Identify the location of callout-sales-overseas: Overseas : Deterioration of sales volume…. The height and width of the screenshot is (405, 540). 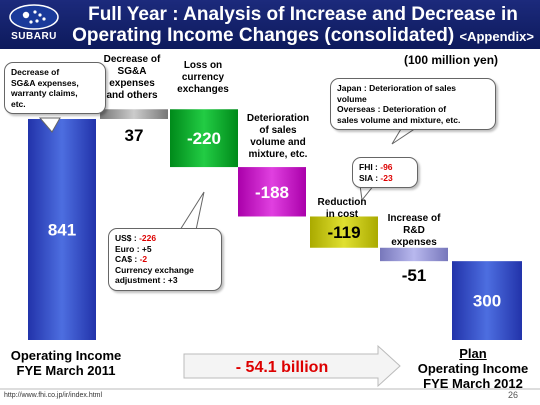
(399, 114).